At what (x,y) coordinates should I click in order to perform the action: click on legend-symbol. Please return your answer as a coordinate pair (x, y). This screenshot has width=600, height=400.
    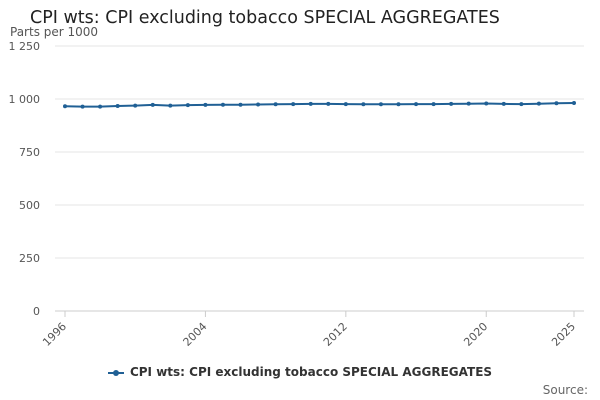
    Looking at the image, I should click on (115, 373).